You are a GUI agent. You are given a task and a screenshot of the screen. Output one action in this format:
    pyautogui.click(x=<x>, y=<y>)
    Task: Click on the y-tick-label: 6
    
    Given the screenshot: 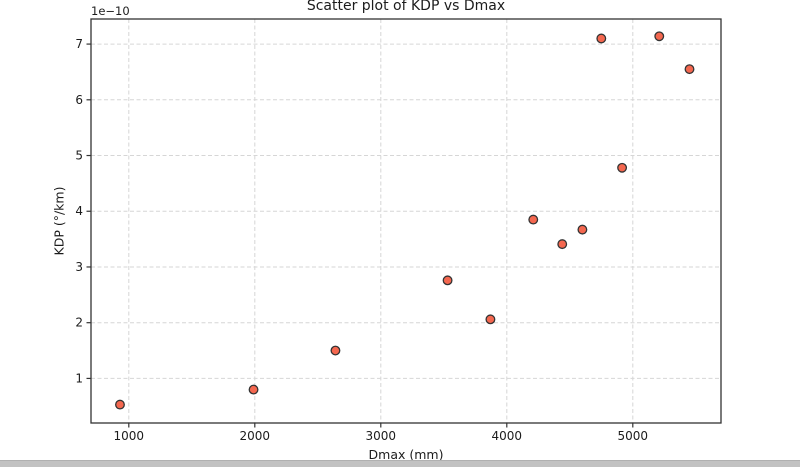 What is the action you would take?
    pyautogui.click(x=79, y=100)
    